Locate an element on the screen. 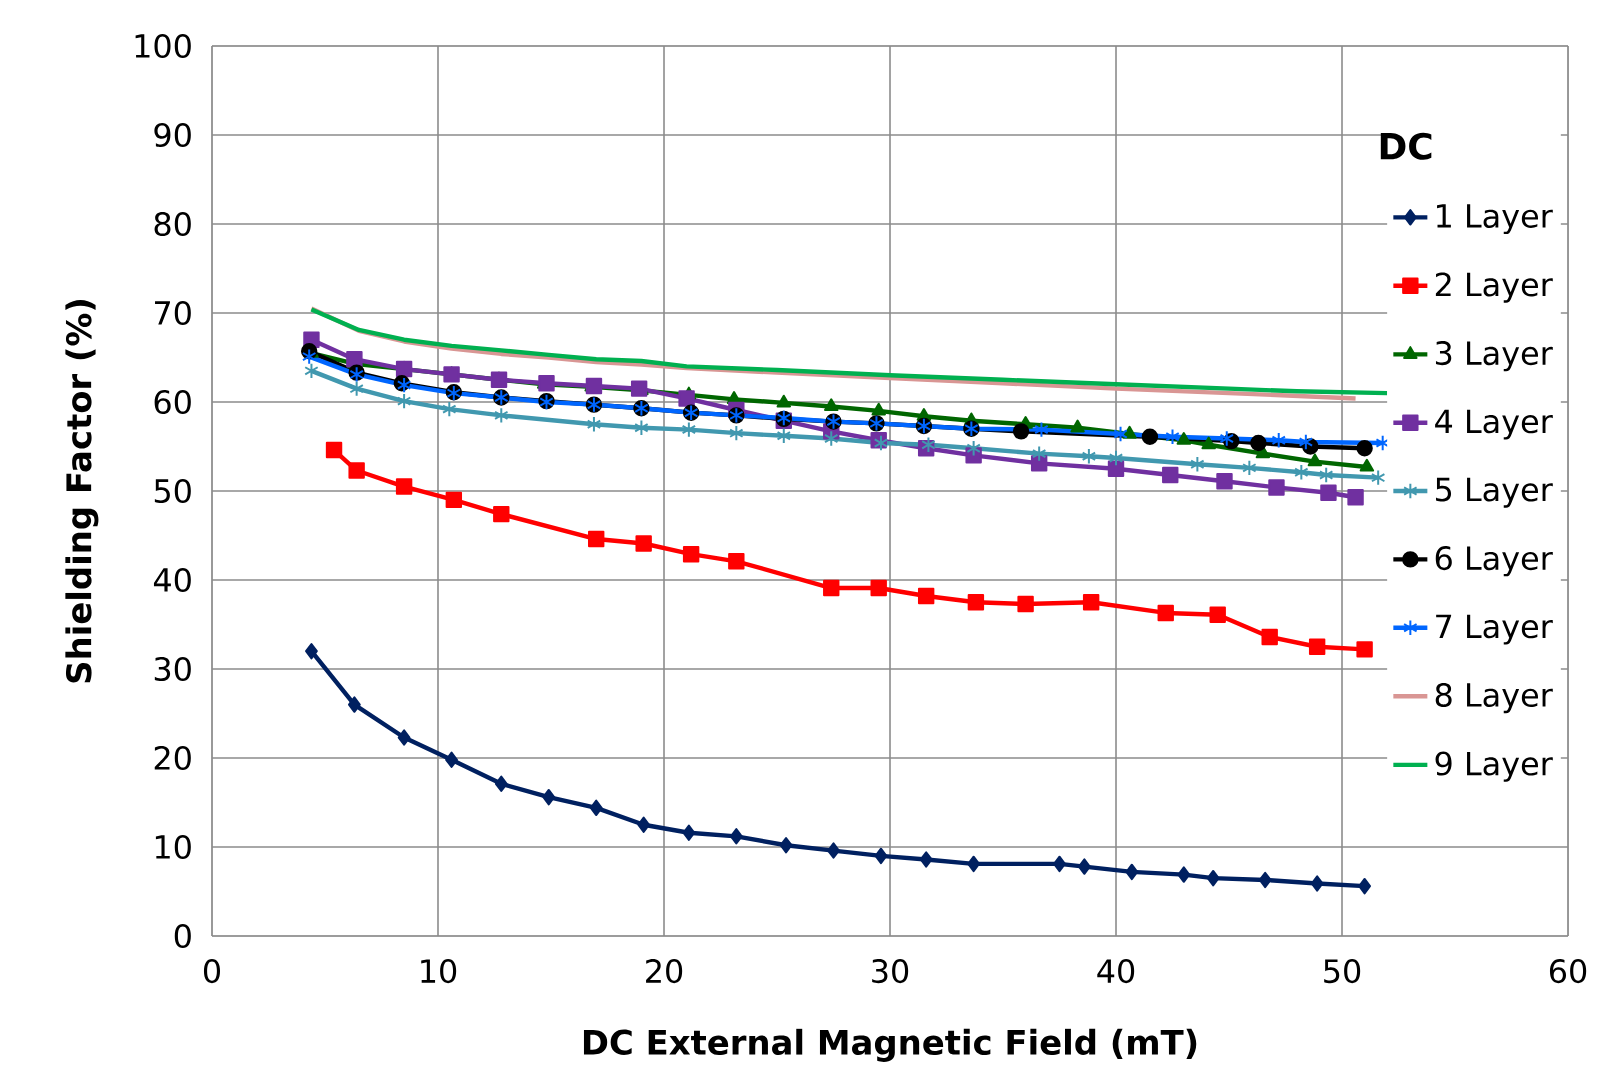  y-tick-label: 0 is located at coordinates (182, 936).